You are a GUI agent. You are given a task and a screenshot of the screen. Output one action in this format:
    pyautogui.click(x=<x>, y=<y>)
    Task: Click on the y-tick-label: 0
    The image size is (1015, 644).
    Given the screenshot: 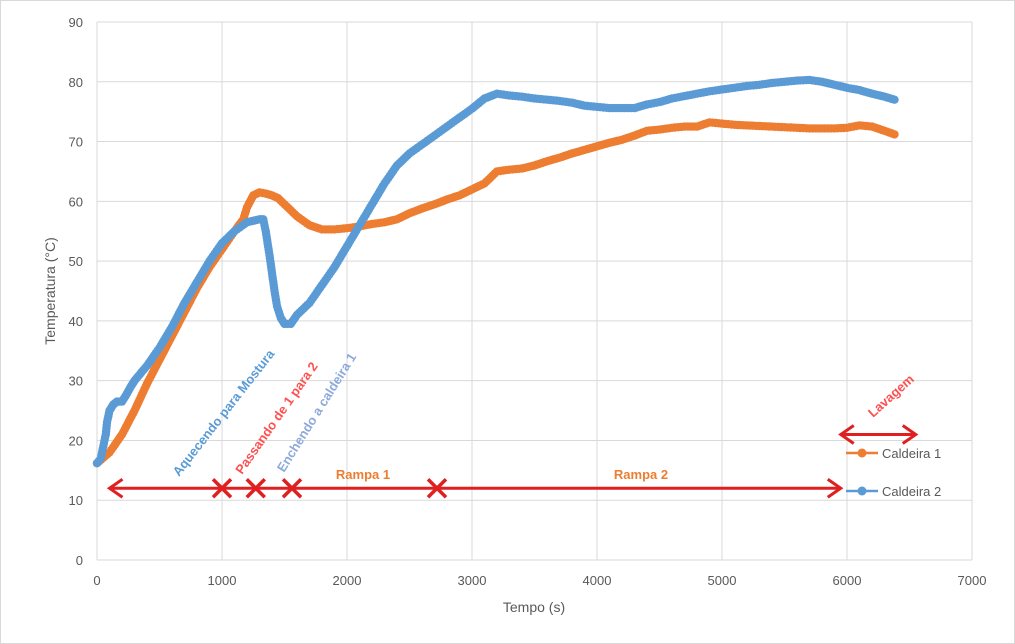 What is the action you would take?
    pyautogui.click(x=79, y=560)
    